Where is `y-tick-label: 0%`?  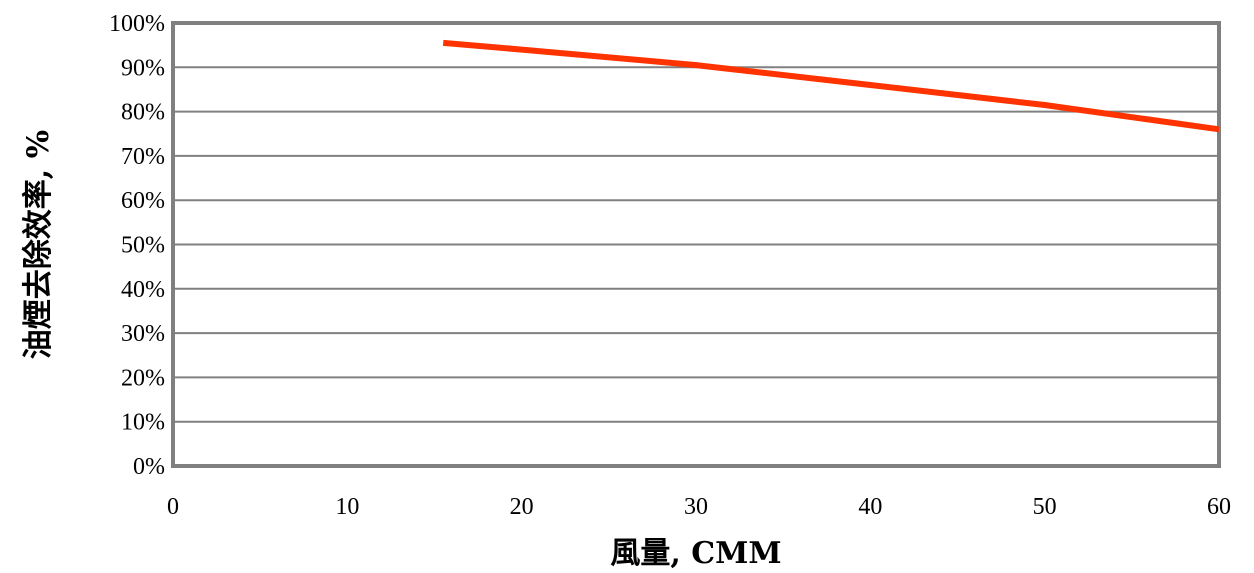
y-tick-label: 0% is located at coordinates (149, 467).